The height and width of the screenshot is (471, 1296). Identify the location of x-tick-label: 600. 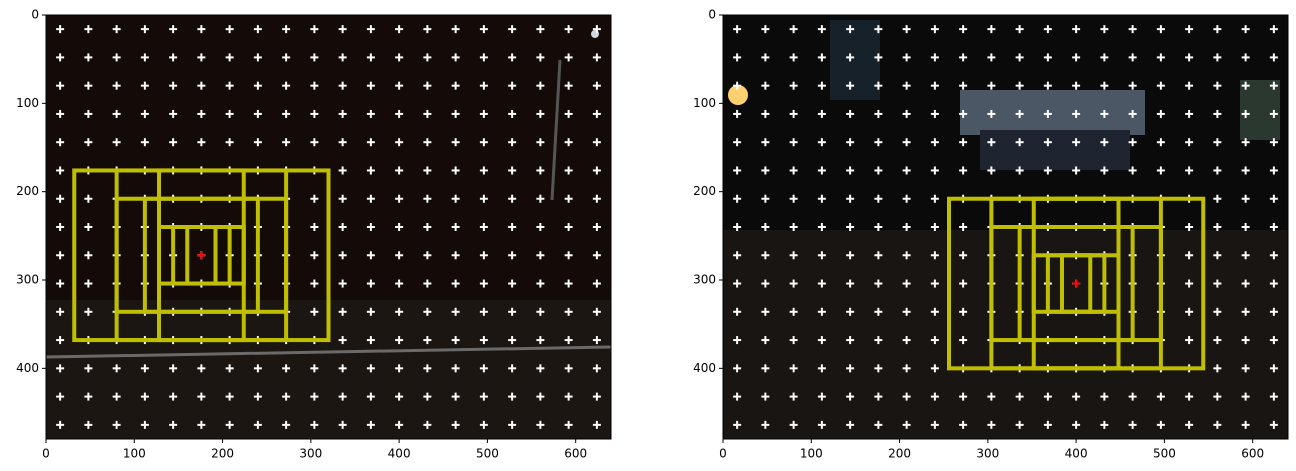
(1252, 454).